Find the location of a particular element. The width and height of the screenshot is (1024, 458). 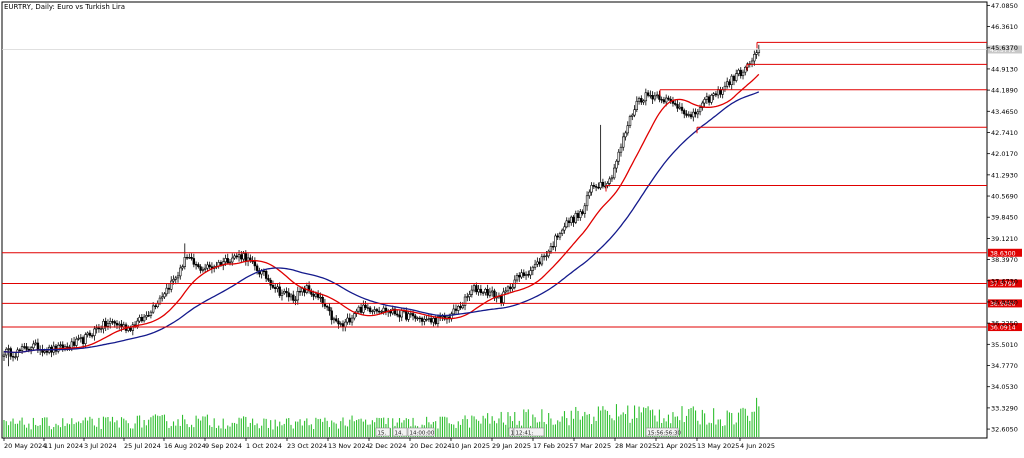

x-tick-label: 9 Sep 2024 is located at coordinates (223, 446).